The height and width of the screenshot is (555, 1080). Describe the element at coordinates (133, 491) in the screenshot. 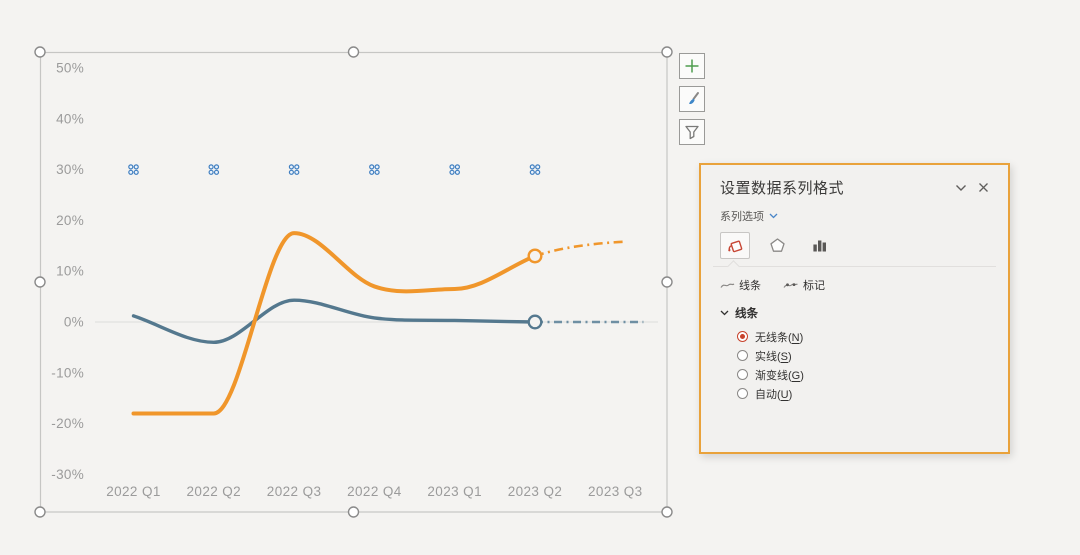

I see `x-tick-label: 2022 Q1` at that location.